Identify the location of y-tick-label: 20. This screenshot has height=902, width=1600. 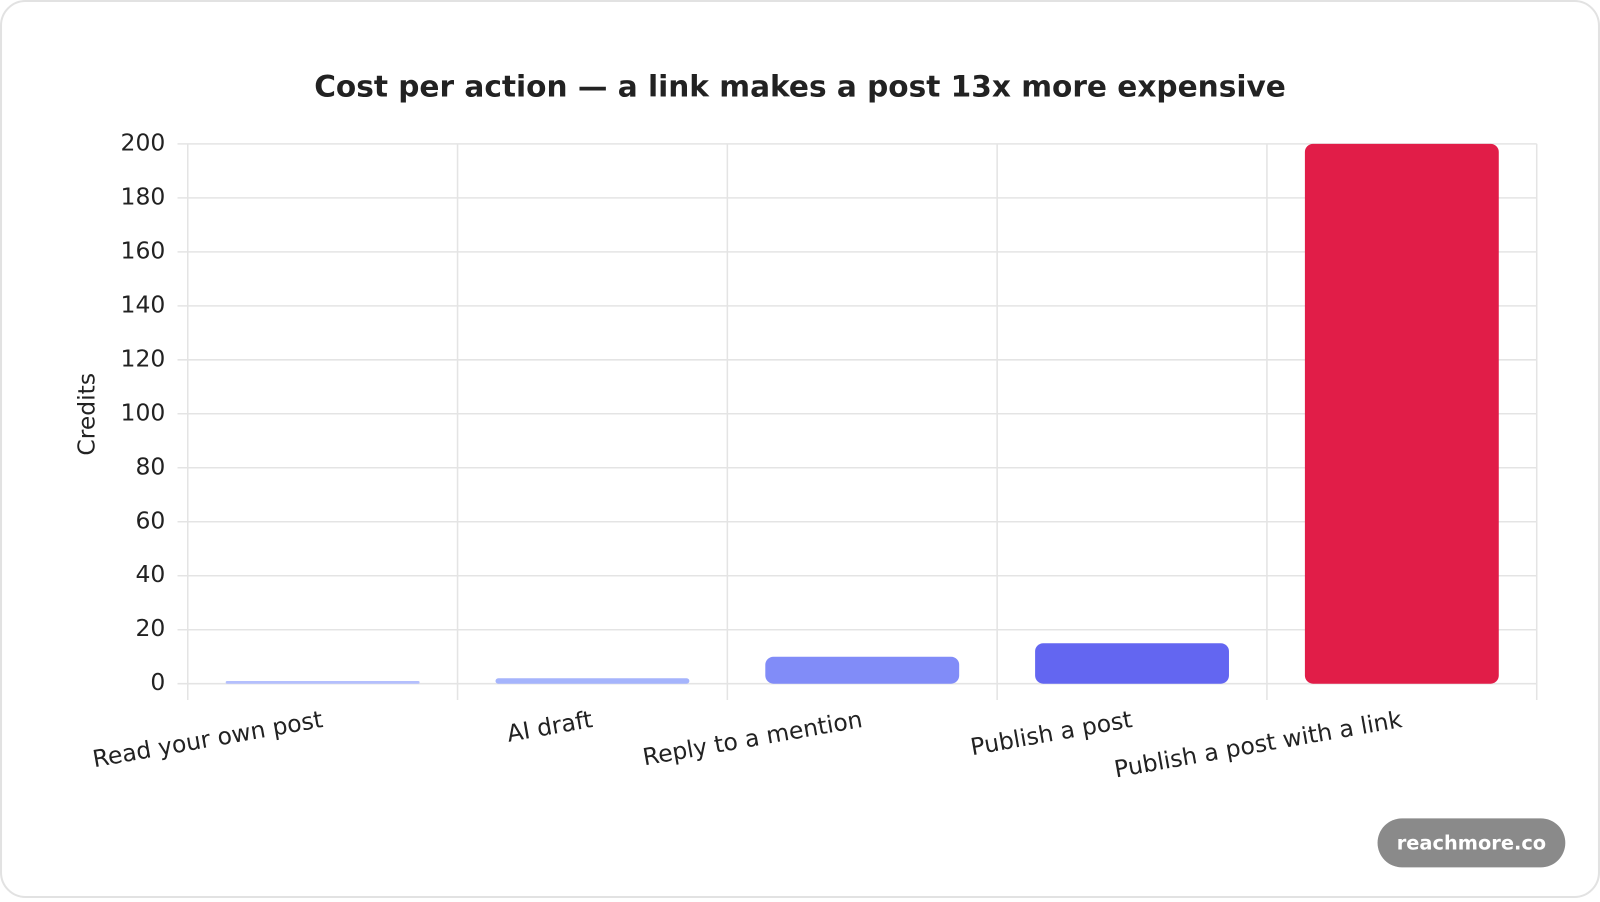
(150, 628).